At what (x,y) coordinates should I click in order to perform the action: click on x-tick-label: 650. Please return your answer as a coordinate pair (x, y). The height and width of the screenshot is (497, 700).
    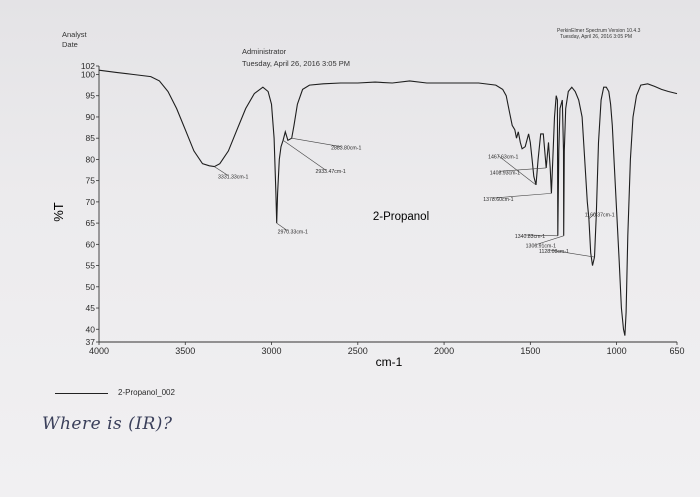
    Looking at the image, I should click on (676, 351).